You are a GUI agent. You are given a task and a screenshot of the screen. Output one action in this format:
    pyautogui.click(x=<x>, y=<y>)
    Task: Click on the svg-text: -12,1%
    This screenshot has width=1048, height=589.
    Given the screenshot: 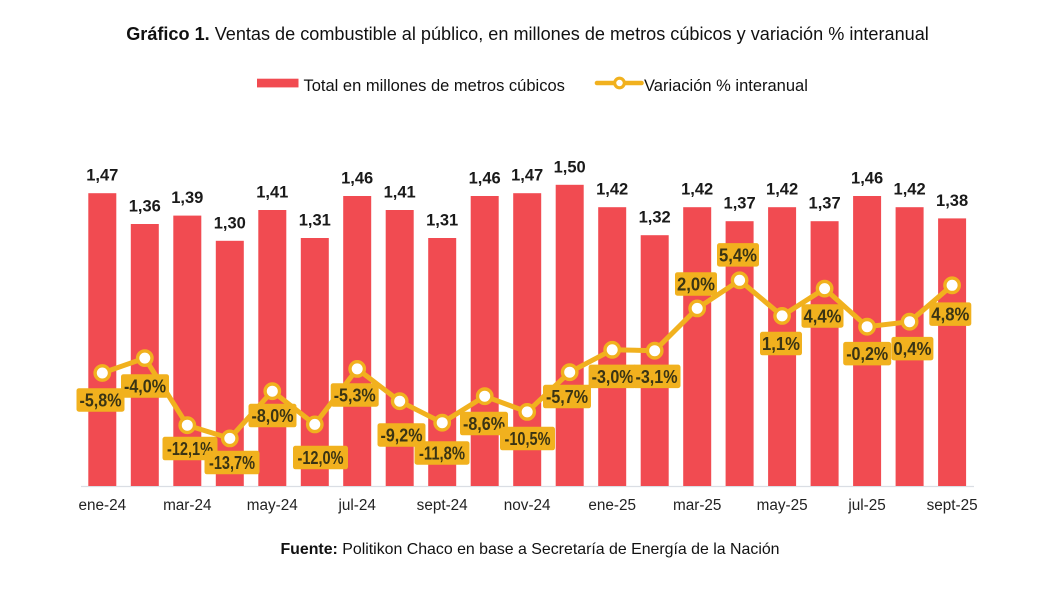 What is the action you would take?
    pyautogui.click(x=190, y=449)
    